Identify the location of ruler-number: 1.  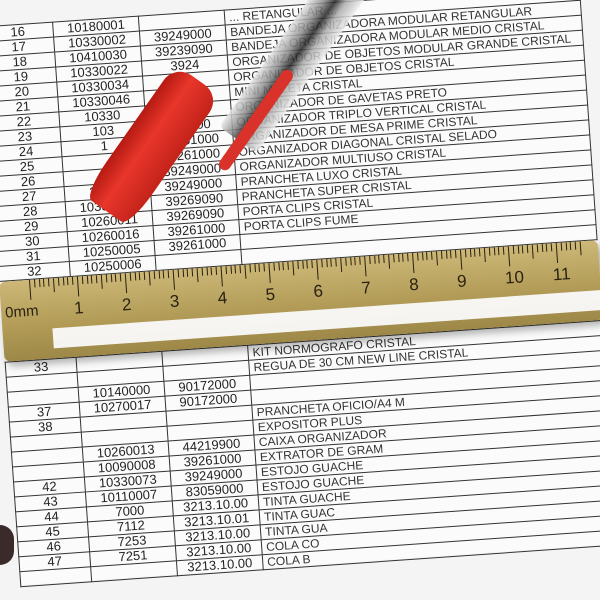
(79, 308).